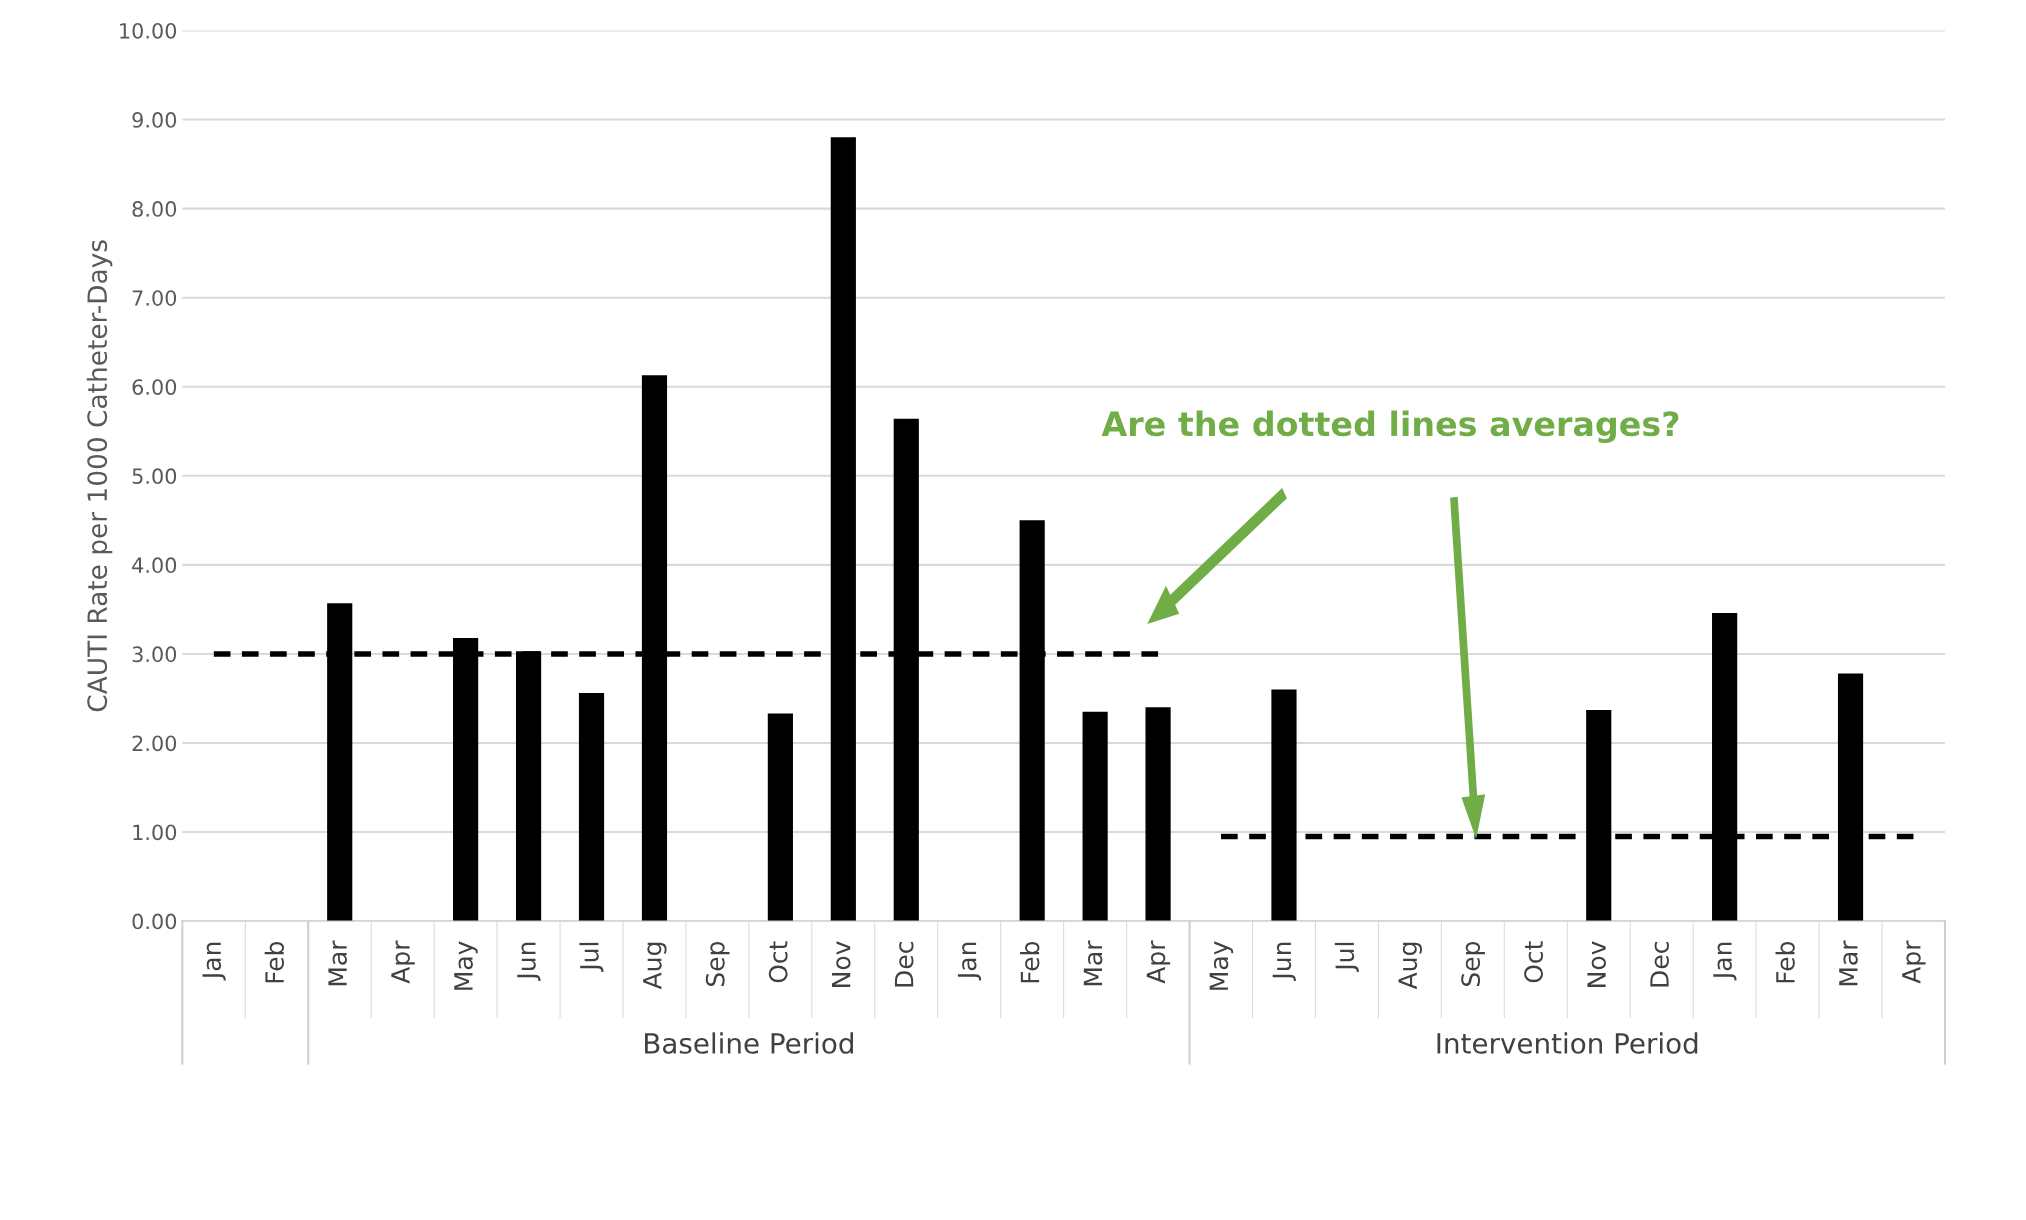 The width and height of the screenshot is (2026, 1220). Describe the element at coordinates (154, 654) in the screenshot. I see `y-tick-label: 3.00` at that location.